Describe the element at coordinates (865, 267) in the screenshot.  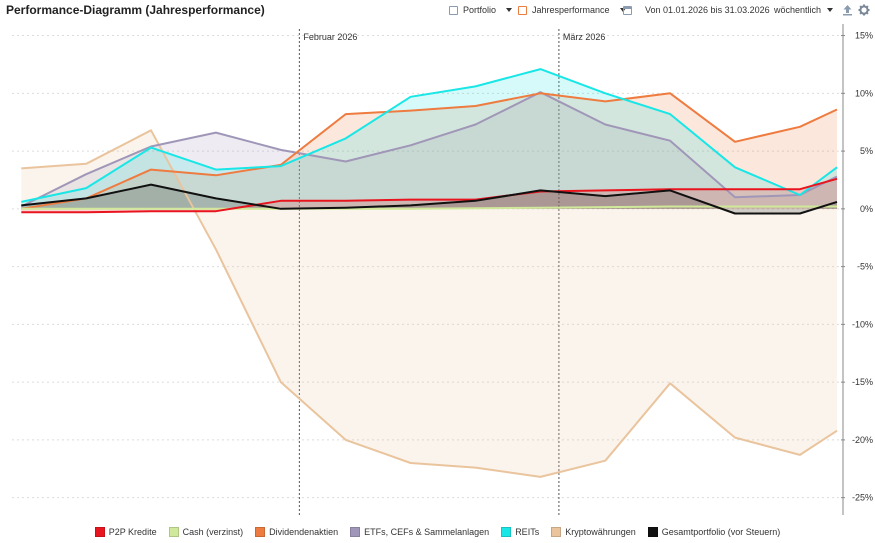
I see `y-tick-label: -5%` at that location.